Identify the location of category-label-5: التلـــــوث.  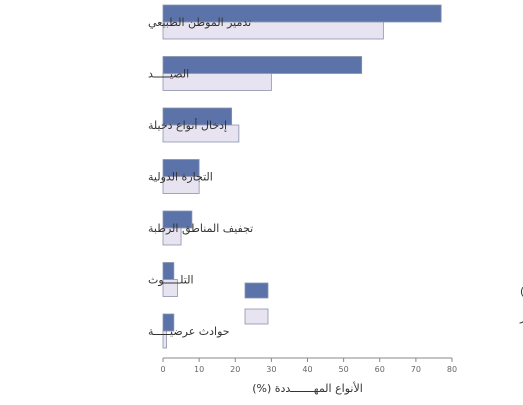
(171, 280).